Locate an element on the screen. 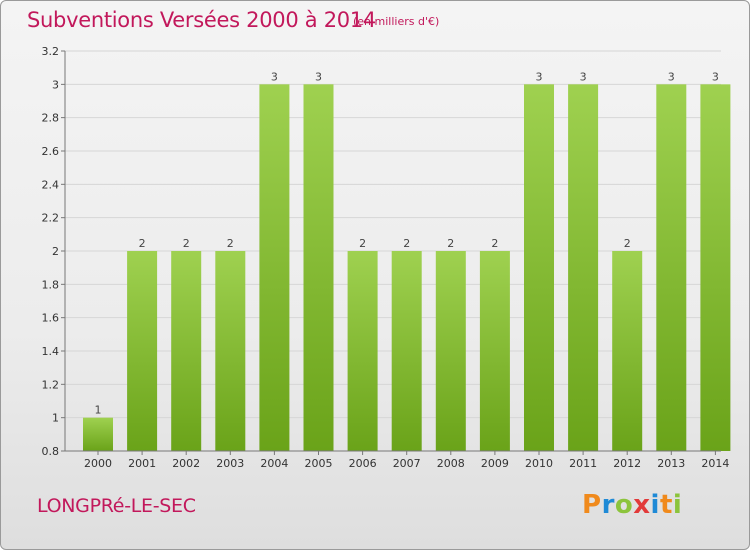 This screenshot has height=550, width=750. x-tick-label: 2011 is located at coordinates (583, 463).